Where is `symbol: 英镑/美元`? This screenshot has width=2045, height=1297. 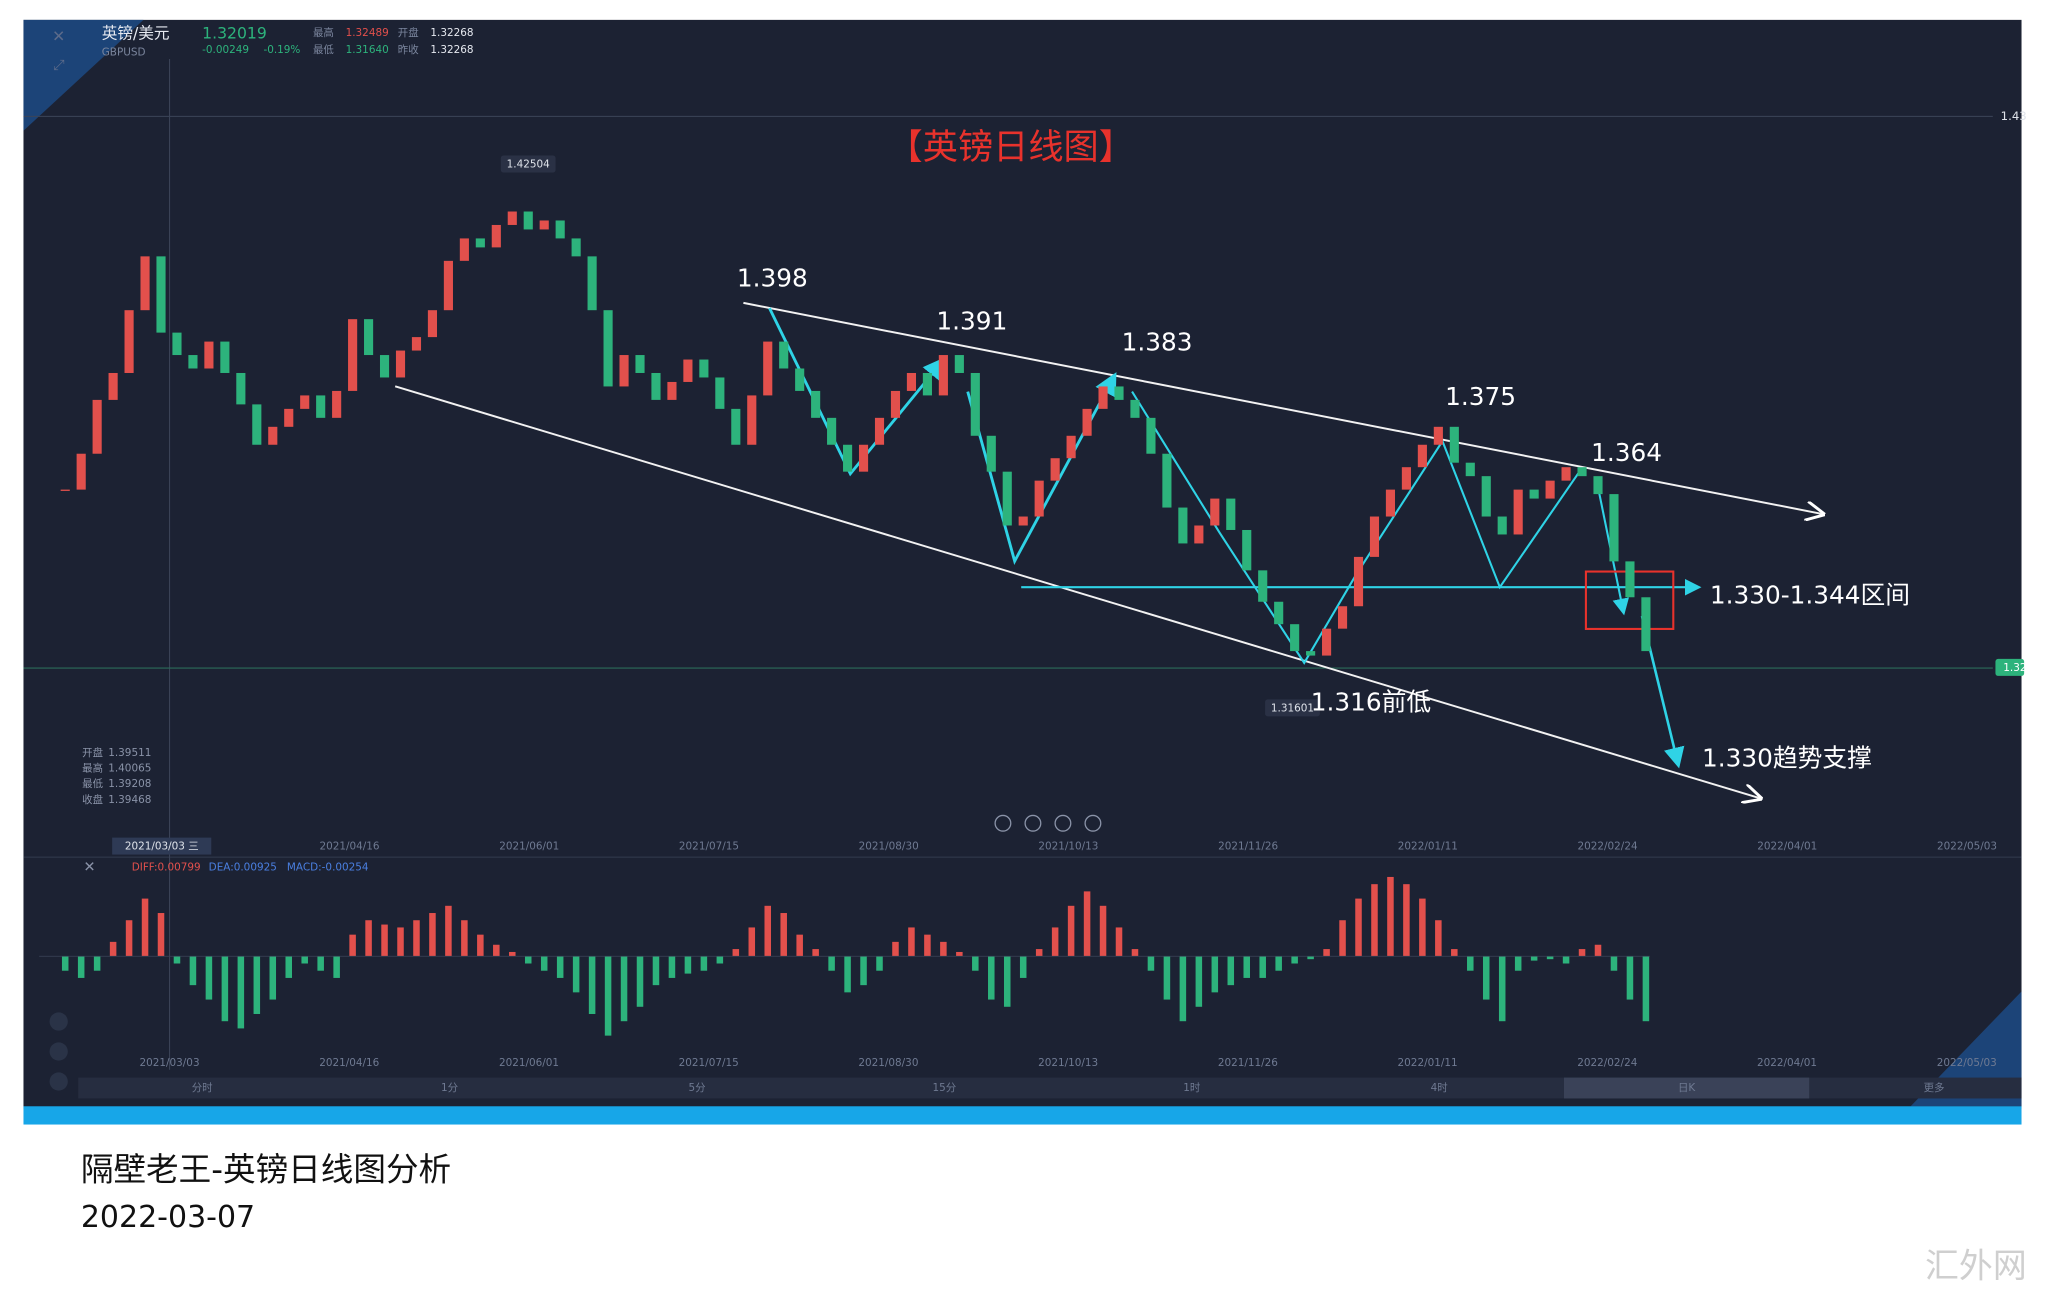 symbol: 英镑/美元 is located at coordinates (136, 33).